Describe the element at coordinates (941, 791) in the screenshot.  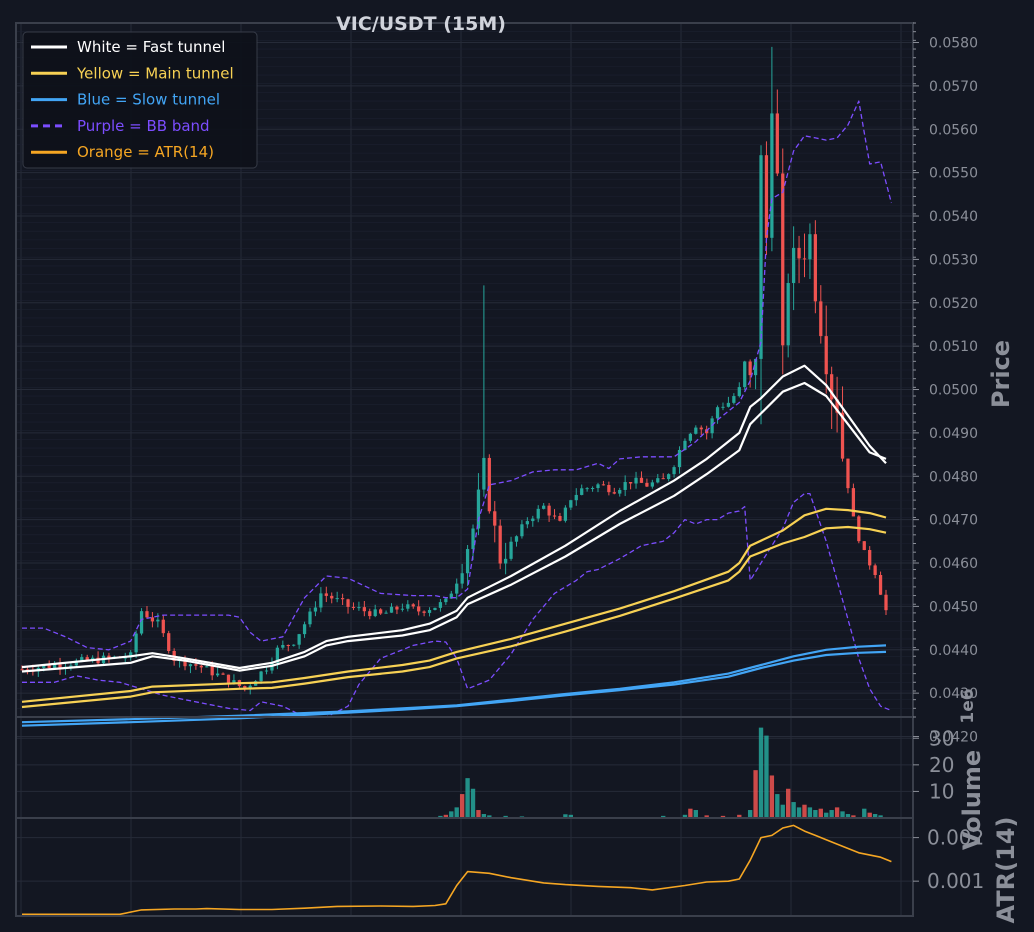
I see `volume-tick-label: 10` at that location.